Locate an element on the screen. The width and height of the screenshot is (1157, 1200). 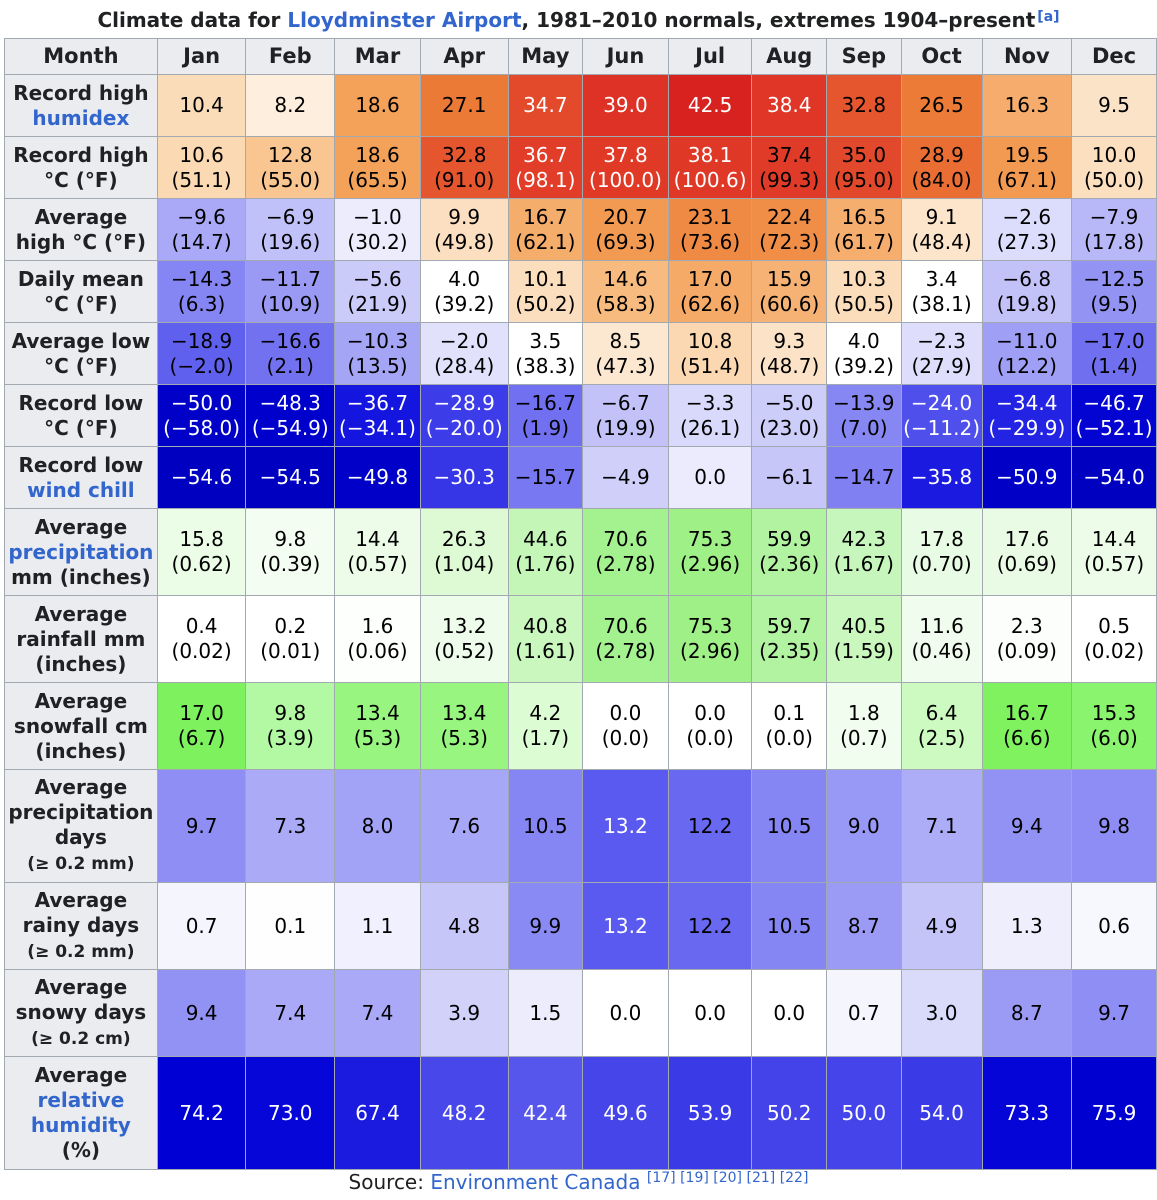
cell-value: 39.0 is located at coordinates (625, 105).